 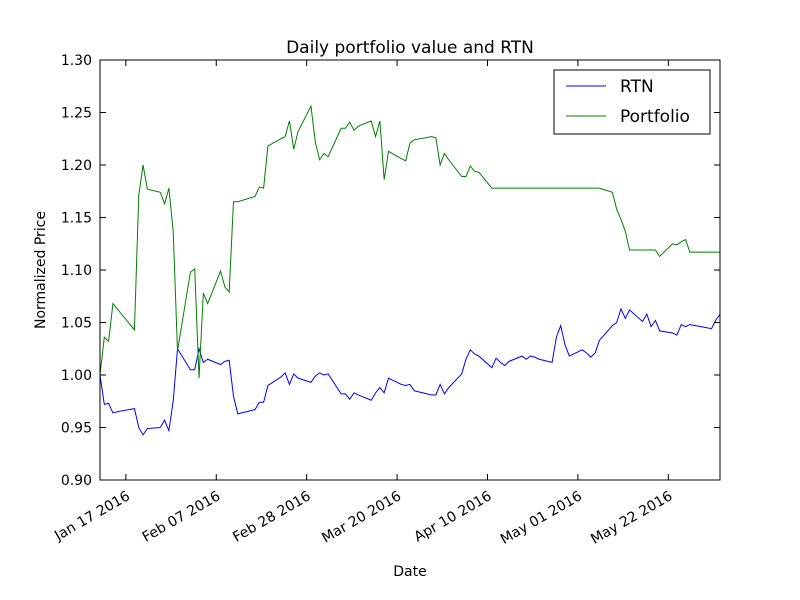 What do you see at coordinates (76, 271) in the screenshot?
I see `y-tick-label: 1.10` at bounding box center [76, 271].